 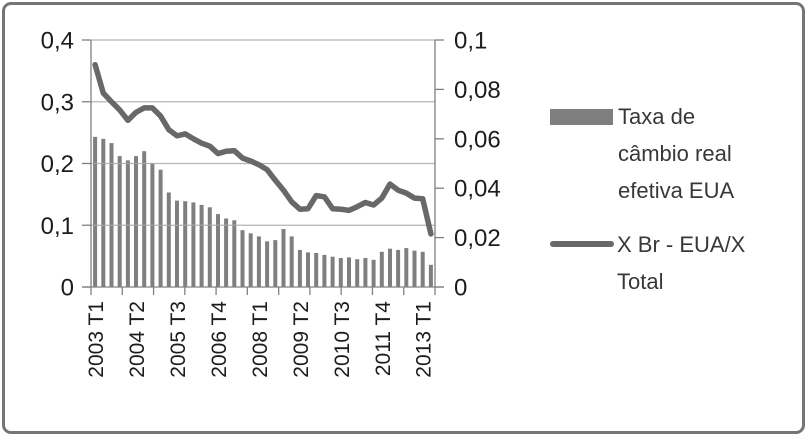 I want to click on legend-item-line: X Br - EUA/X Total, so click(x=658, y=263).